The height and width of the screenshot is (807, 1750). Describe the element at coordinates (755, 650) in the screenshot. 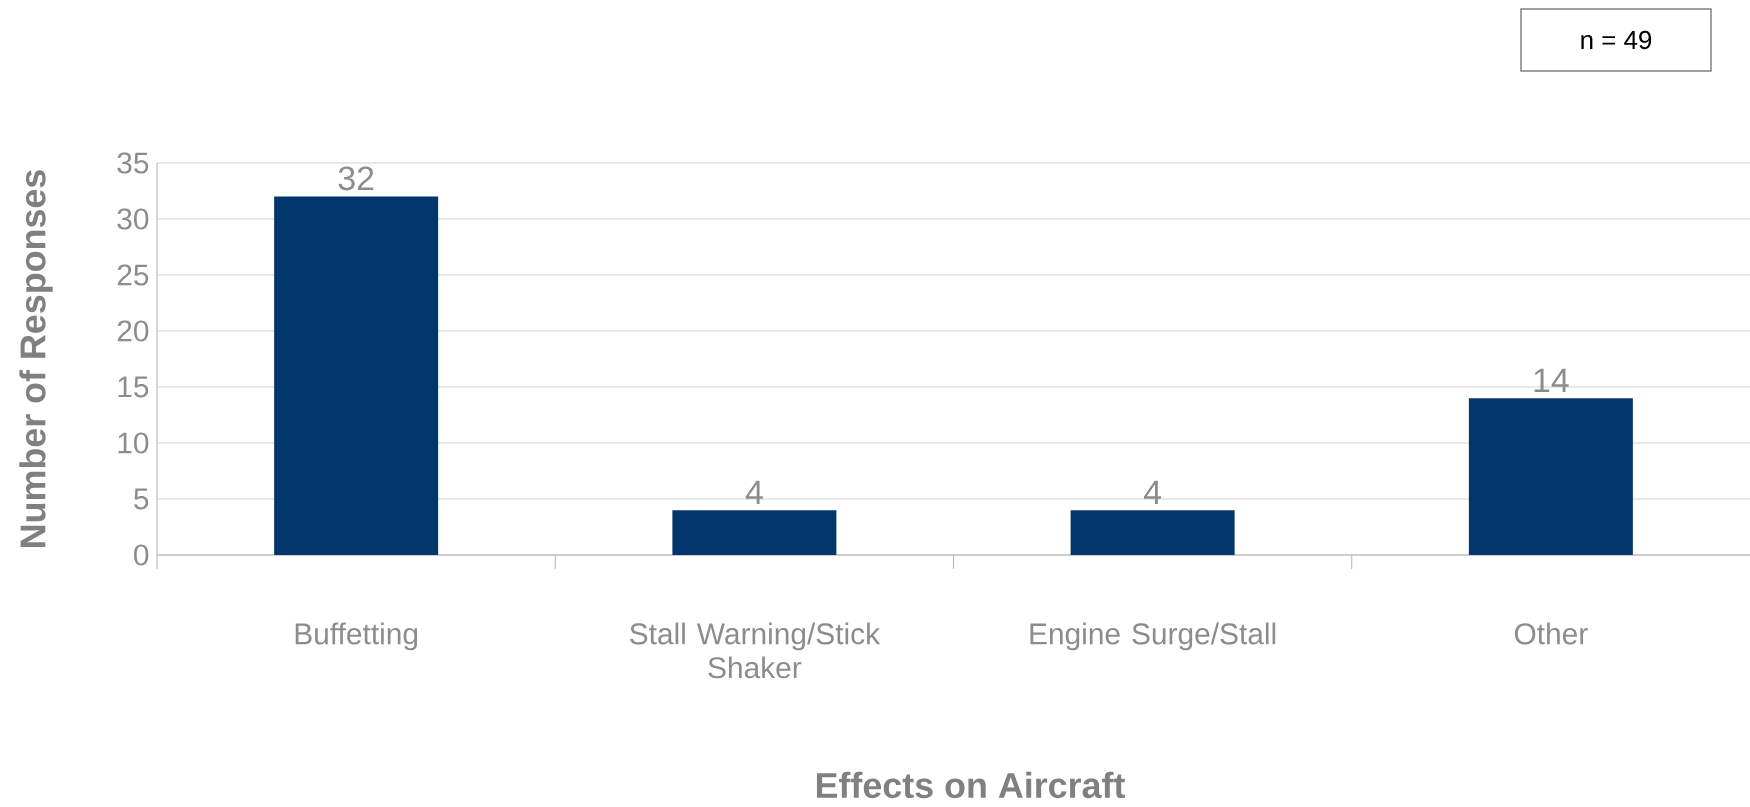

I see `x-tick-label: Stall Warning/Stick Shaker` at that location.